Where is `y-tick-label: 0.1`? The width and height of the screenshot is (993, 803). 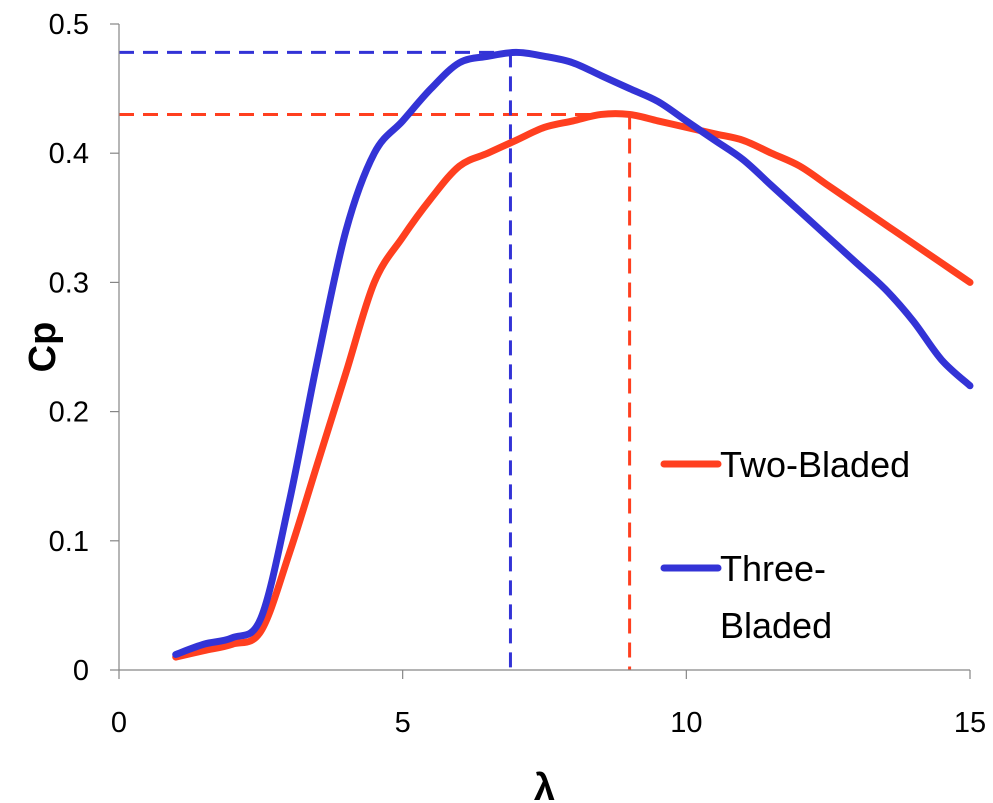
y-tick-label: 0.1 is located at coordinates (69, 542).